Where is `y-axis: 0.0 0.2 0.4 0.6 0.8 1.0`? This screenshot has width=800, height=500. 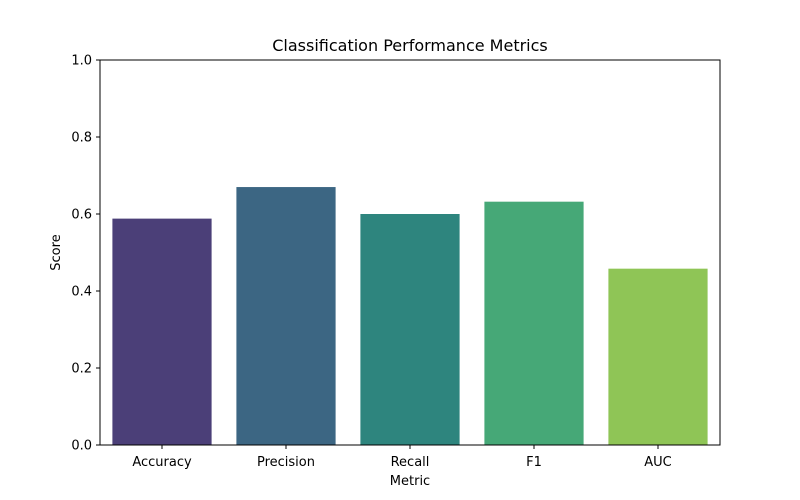 y-axis: 0.0 0.2 0.4 0.6 0.8 1.0 is located at coordinates (85, 254).